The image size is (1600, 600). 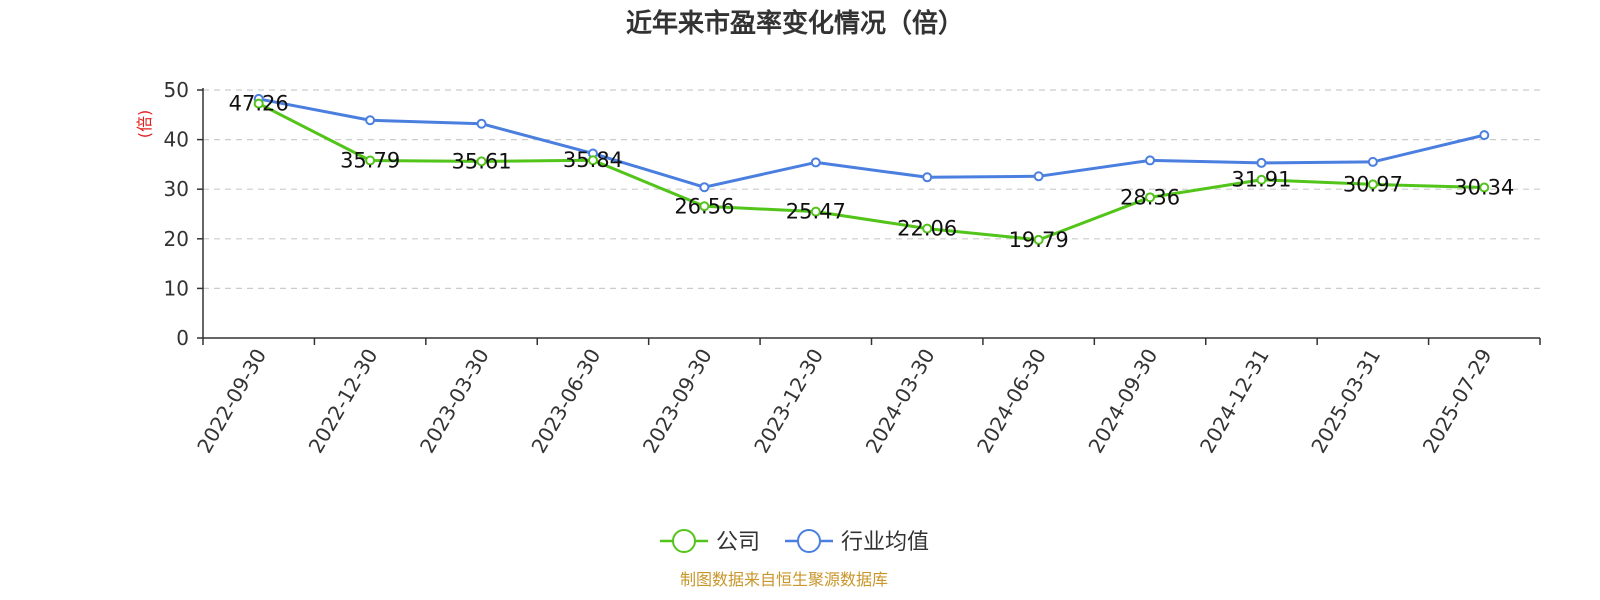 I want to click on y-tick-label-50: 50, so click(x=176, y=90).